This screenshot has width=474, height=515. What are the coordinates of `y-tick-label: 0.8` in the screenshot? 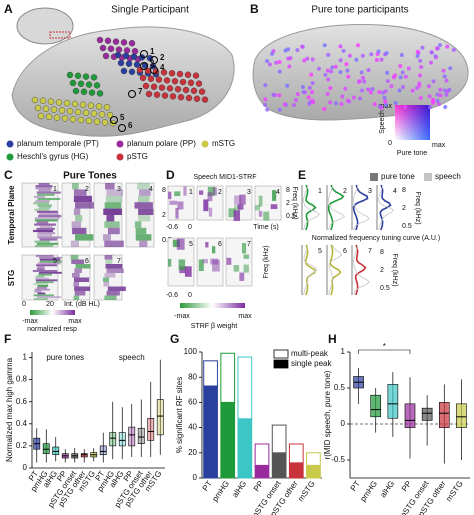 It's located at (22, 379).